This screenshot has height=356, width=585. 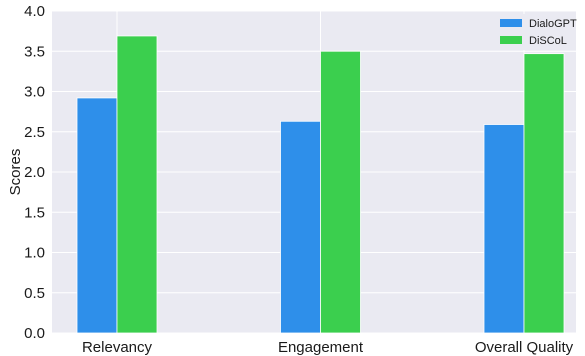 What do you see at coordinates (340, 192) in the screenshot?
I see `bar-discol-engagement` at bounding box center [340, 192].